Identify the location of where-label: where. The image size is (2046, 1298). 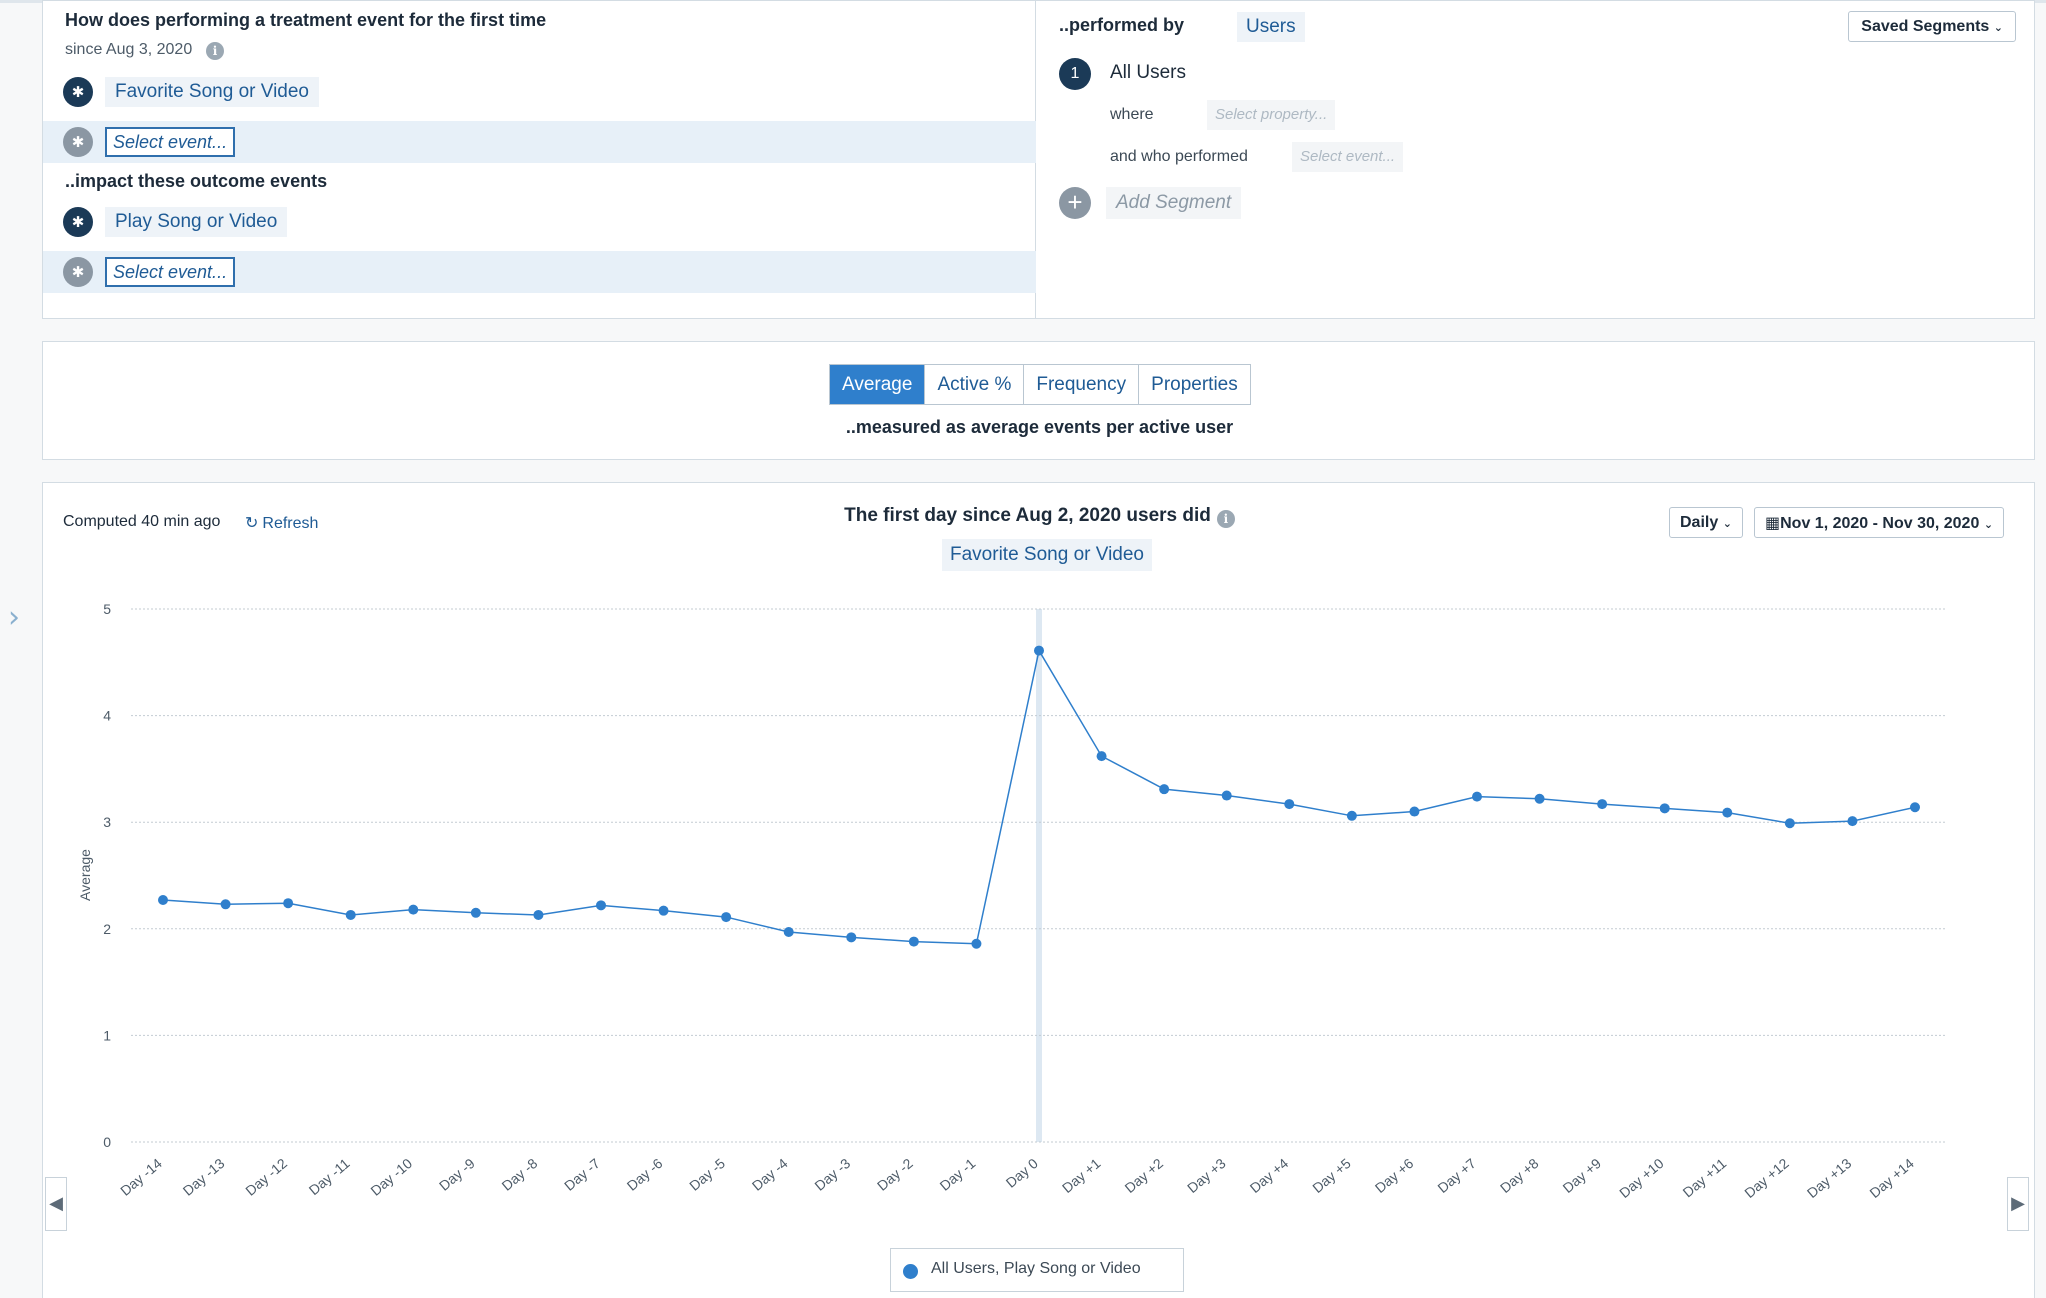
(1132, 114).